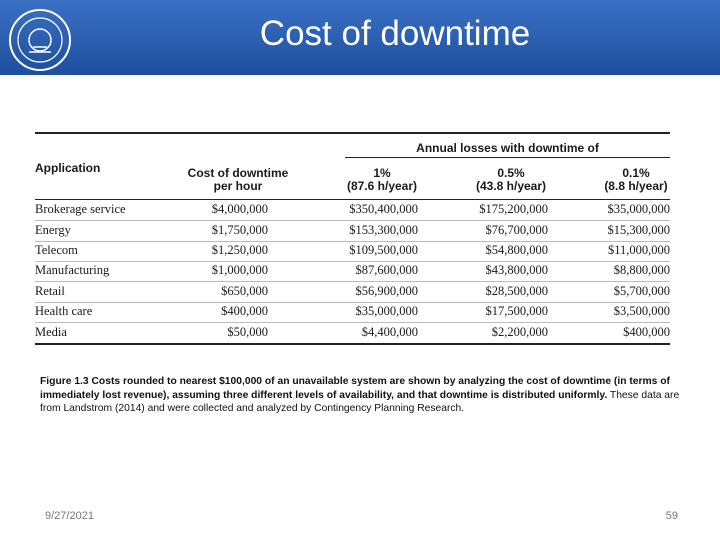 This screenshot has width=720, height=540. What do you see at coordinates (383, 230) in the screenshot?
I see `table-cell: $153,300,000` at bounding box center [383, 230].